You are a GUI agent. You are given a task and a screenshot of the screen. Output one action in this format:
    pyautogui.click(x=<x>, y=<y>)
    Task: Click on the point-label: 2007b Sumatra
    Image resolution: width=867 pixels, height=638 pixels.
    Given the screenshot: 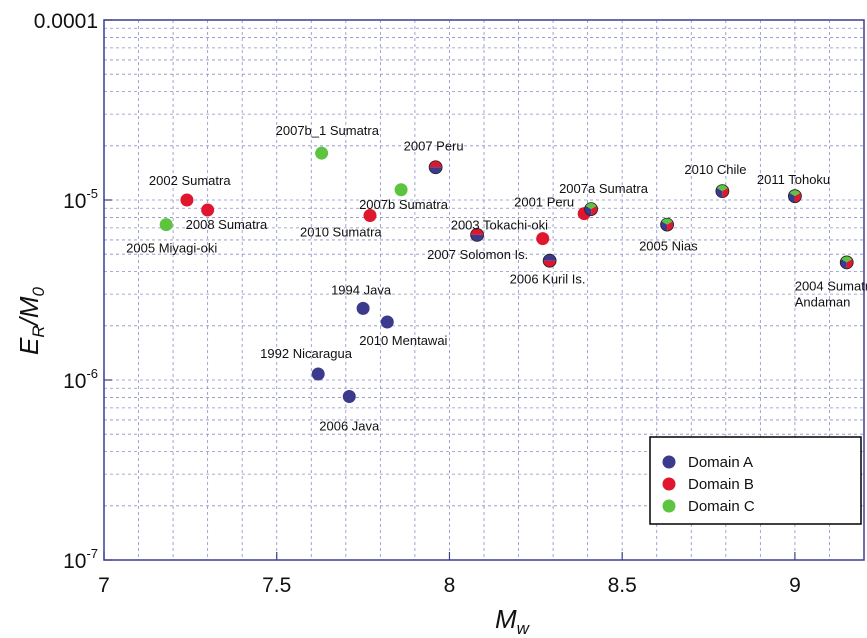 What is the action you would take?
    pyautogui.click(x=404, y=204)
    